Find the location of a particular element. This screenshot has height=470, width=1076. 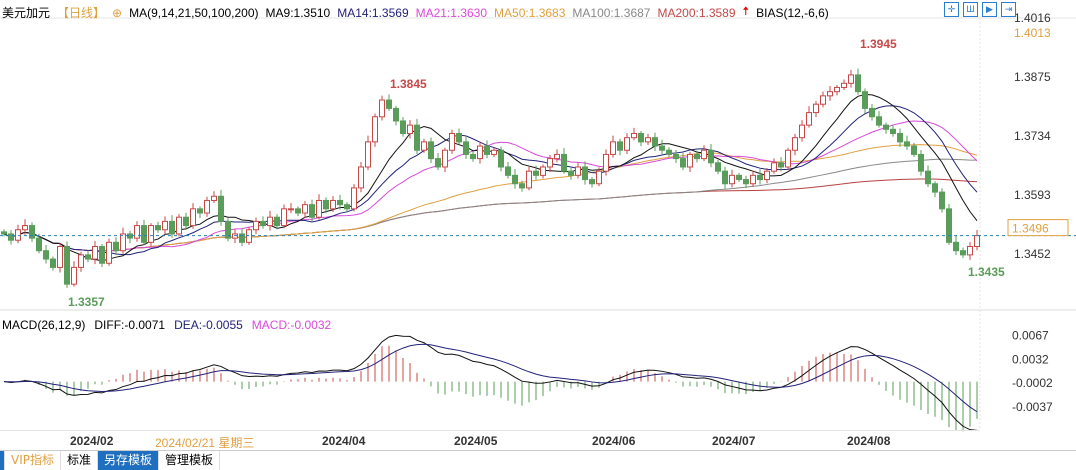

crosshair-icon: ✛ is located at coordinates (951, 9).